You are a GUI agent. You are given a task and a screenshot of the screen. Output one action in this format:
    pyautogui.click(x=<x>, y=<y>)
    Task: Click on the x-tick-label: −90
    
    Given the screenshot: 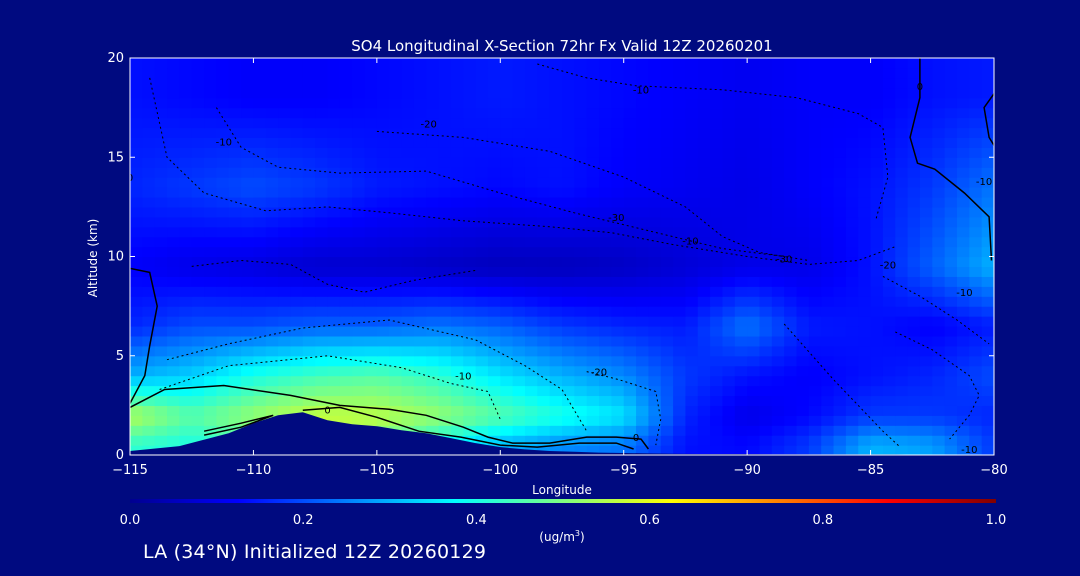 What is the action you would take?
    pyautogui.click(x=746, y=470)
    